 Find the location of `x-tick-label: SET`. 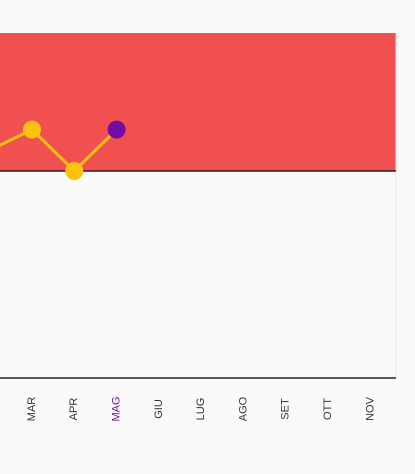

x-tick-label: SET is located at coordinates (286, 409).